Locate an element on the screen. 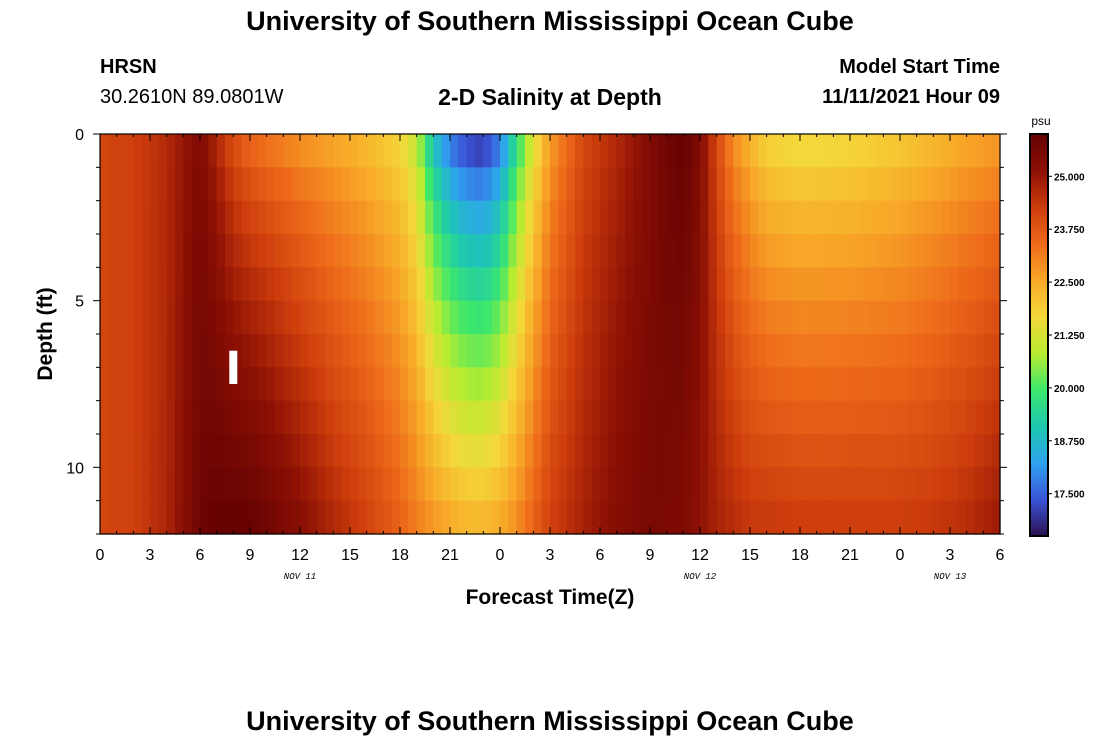 The image size is (1100, 750). model-start-value: 11/11/2021 Hour 09 is located at coordinates (911, 97).